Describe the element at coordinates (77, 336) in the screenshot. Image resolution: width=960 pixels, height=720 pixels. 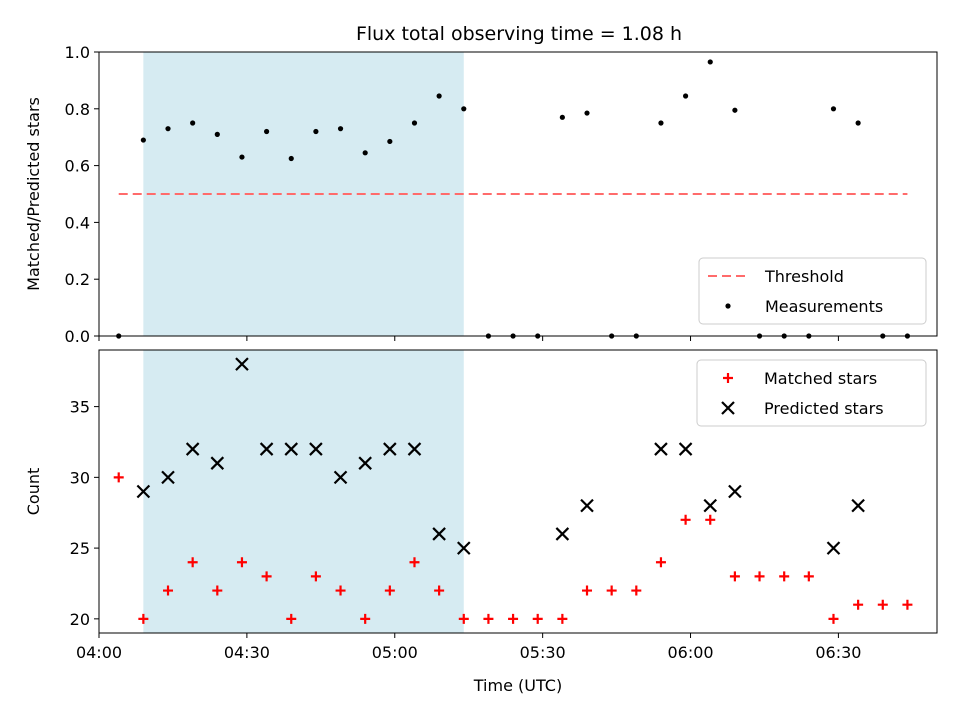
I see `y-tick-label: 0.0` at that location.